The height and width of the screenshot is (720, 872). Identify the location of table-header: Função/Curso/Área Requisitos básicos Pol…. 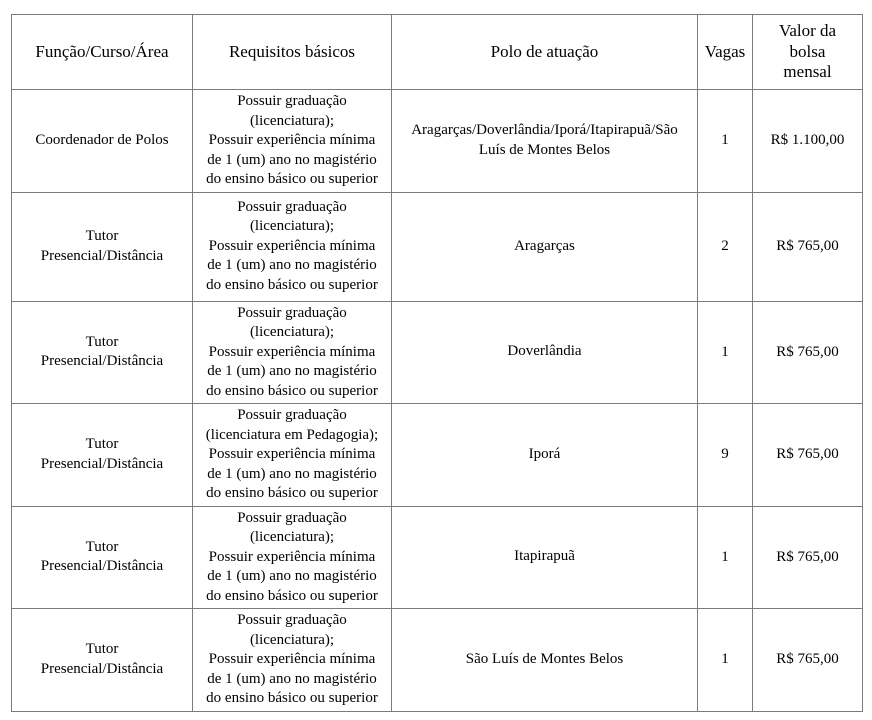
(437, 52).